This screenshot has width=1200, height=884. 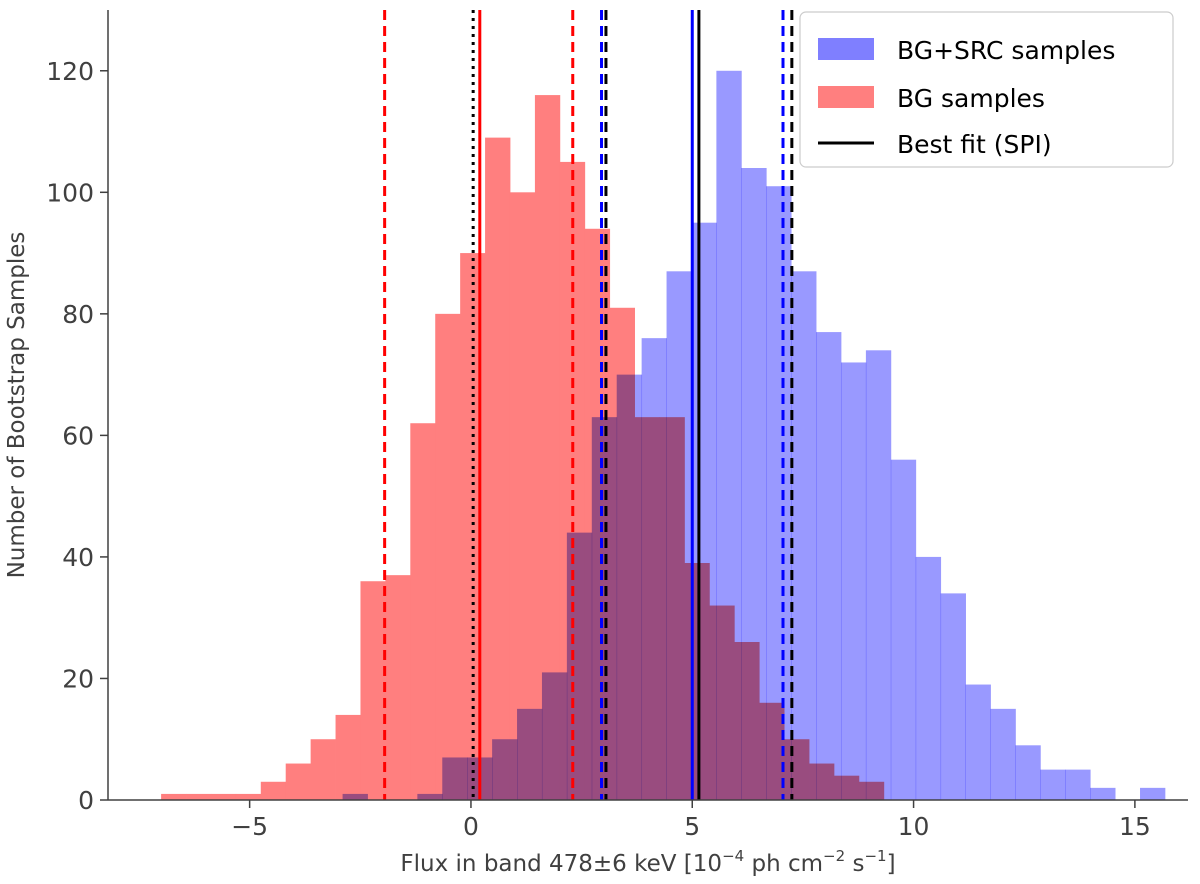 I want to click on y-tick-label: 20, so click(x=78, y=678).